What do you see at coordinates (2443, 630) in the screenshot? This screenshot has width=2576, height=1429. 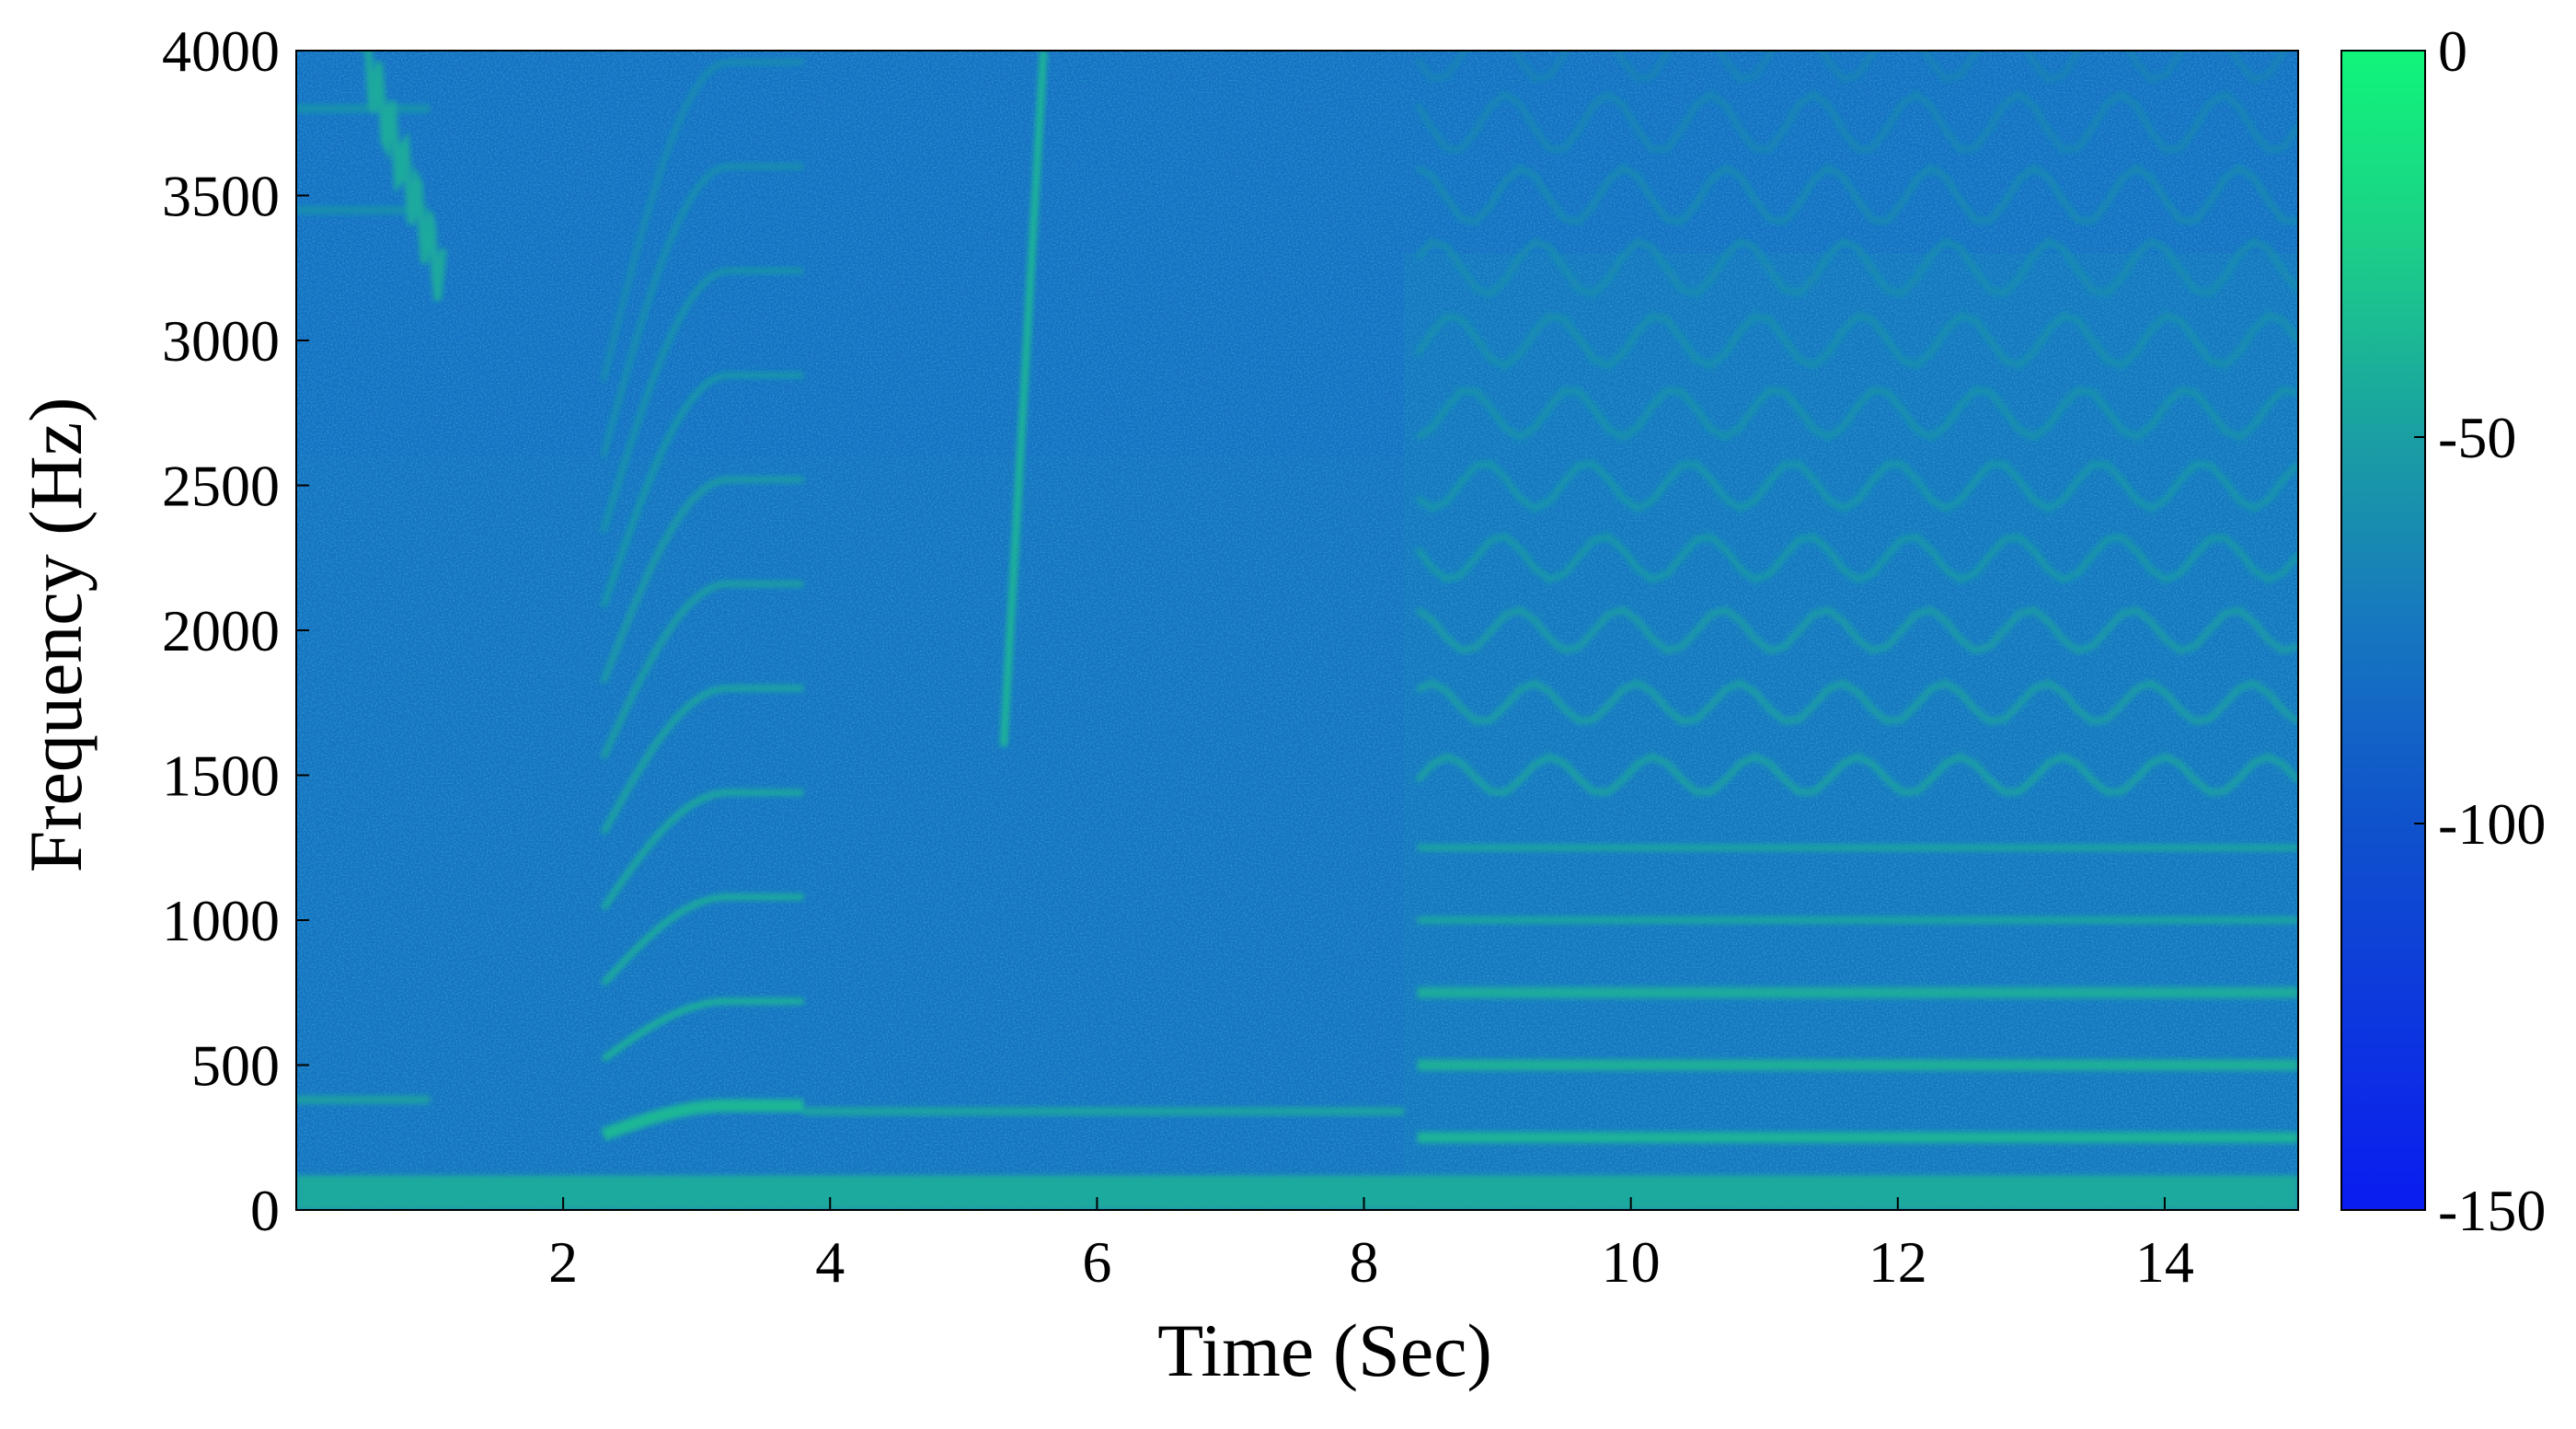 I see `colorbar: 0 -50 -100 -150` at bounding box center [2443, 630].